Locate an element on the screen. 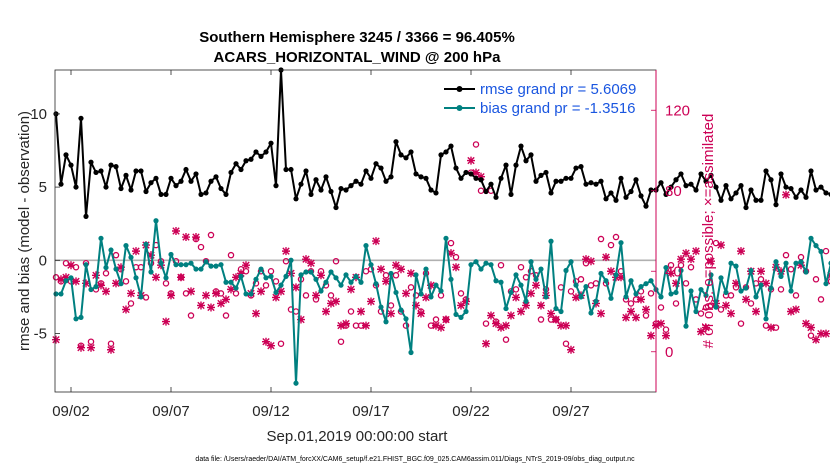 The width and height of the screenshot is (830, 470). x-tick-label: 09/12 is located at coordinates (271, 411).